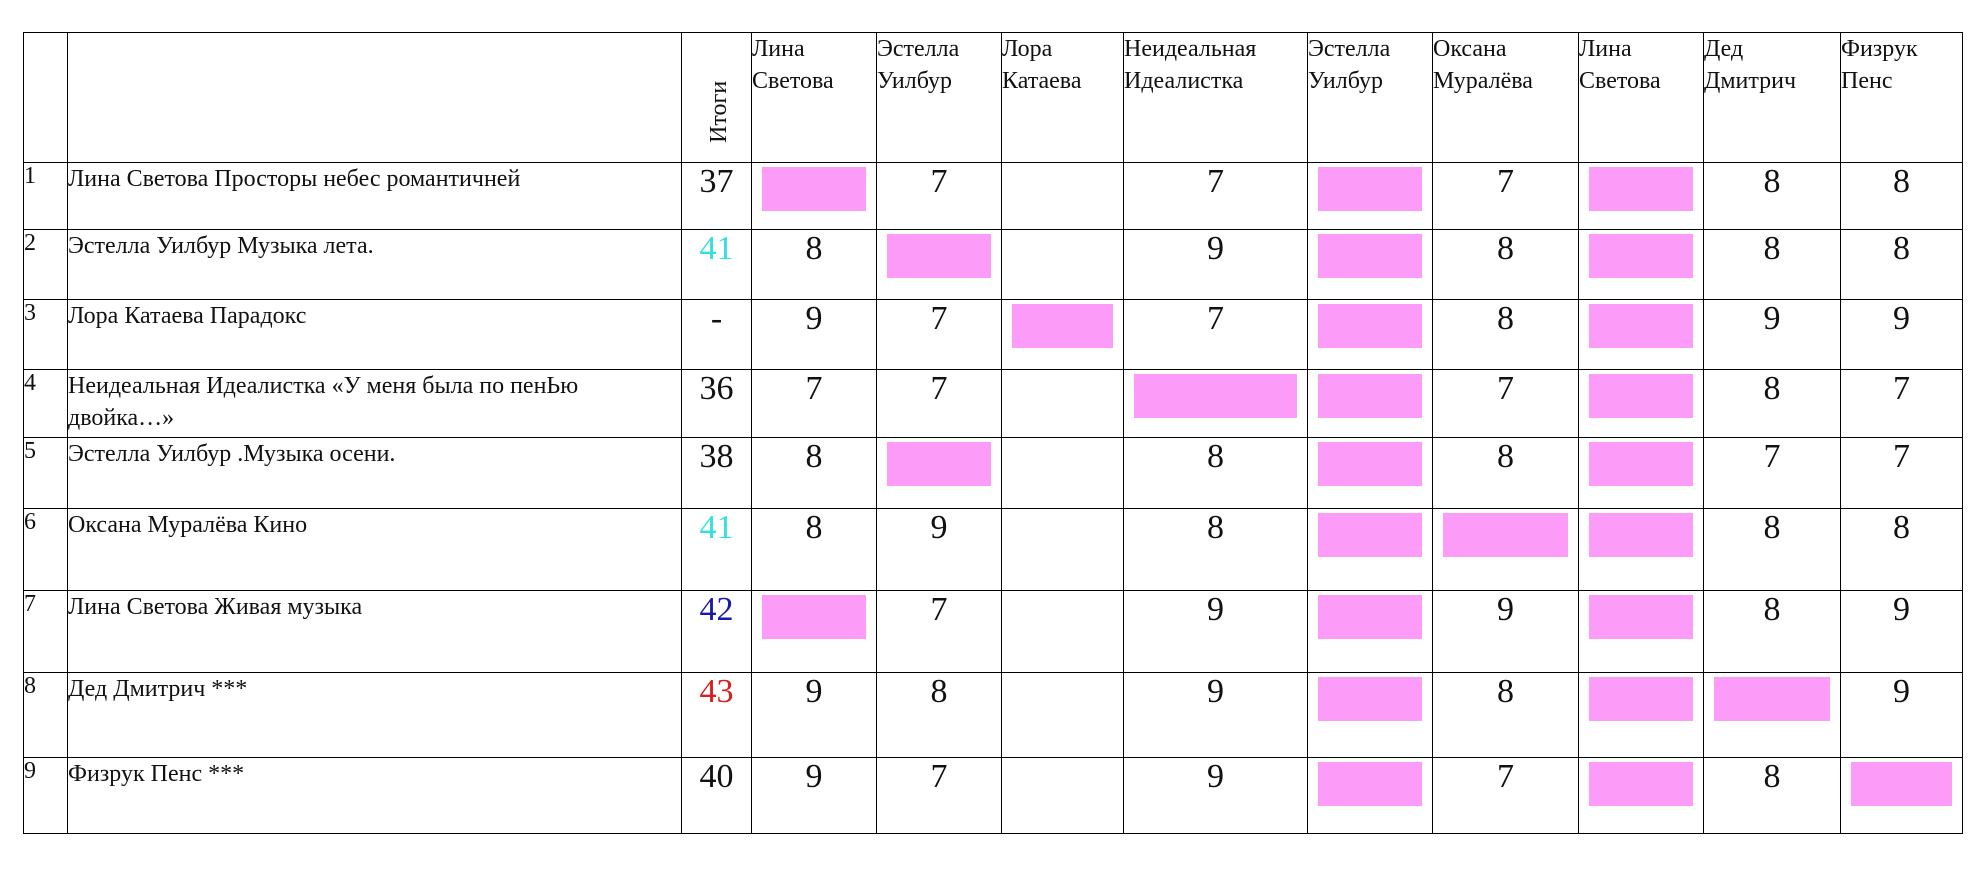 The height and width of the screenshot is (871, 1982). I want to click on table-row: 8 Дед Дмитрич *** 43 9 8 9 8 9, so click(993, 715).